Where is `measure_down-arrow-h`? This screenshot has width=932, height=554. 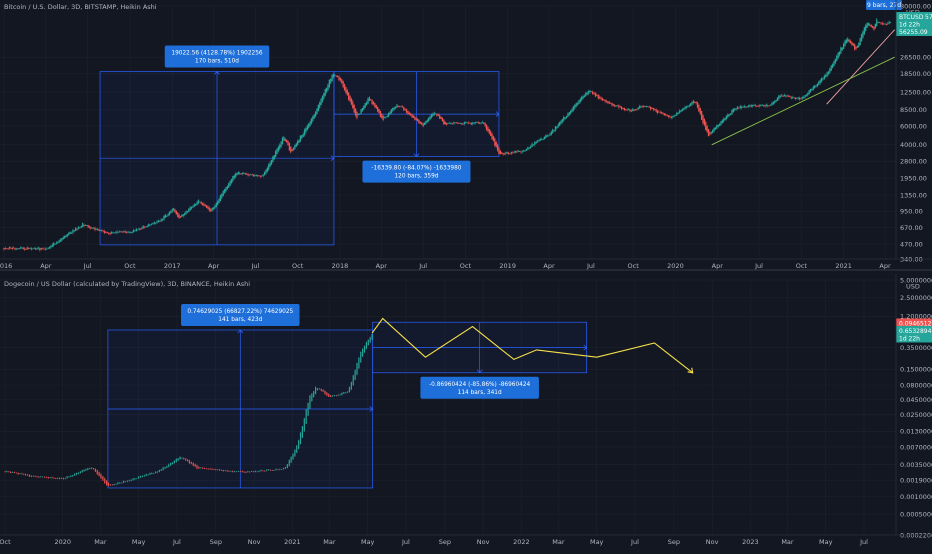 measure_down-arrow-h is located at coordinates (497, 114).